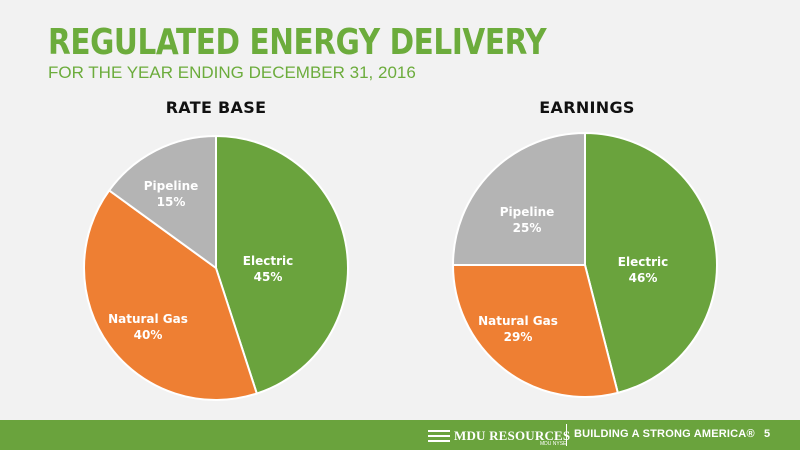 The width and height of the screenshot is (800, 450). Describe the element at coordinates (268, 277) in the screenshot. I see `slice-value-electric: 45%` at that location.